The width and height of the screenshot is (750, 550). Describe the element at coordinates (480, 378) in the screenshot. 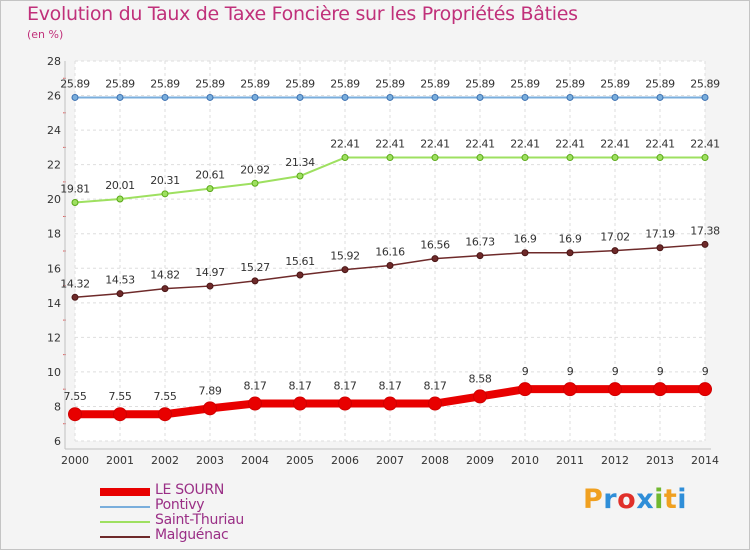

I see `data-label-le-sourn: 8.58` at that location.